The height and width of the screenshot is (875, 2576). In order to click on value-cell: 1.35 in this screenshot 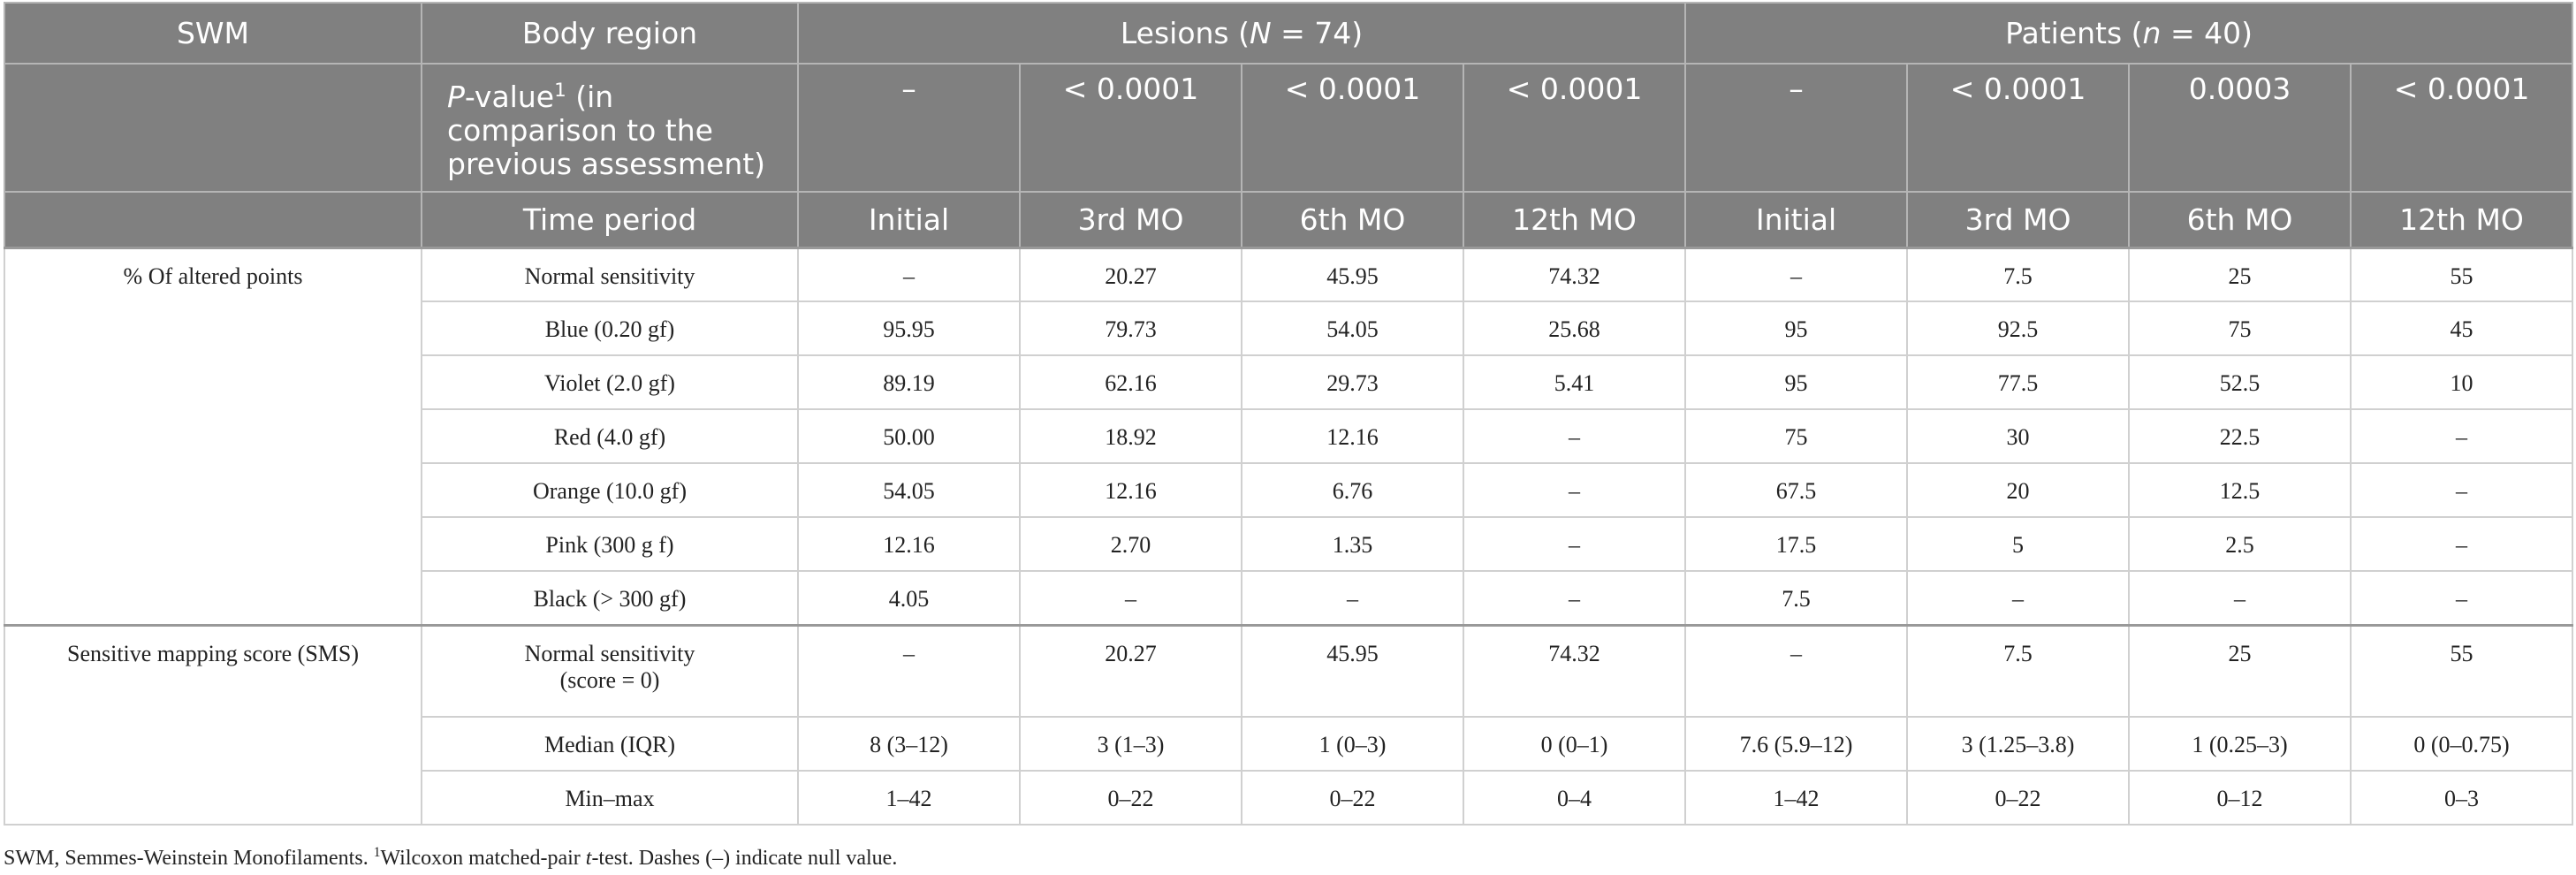, I will do `click(1352, 544)`.